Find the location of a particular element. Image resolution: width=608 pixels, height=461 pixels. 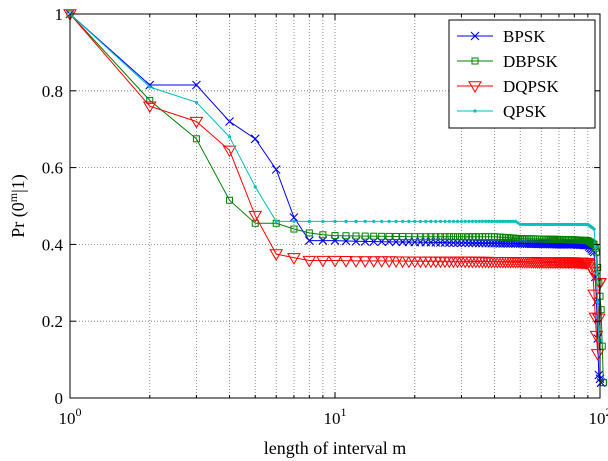

legend: BPSK DBPSK DQPSK QPSK is located at coordinates (522, 74).